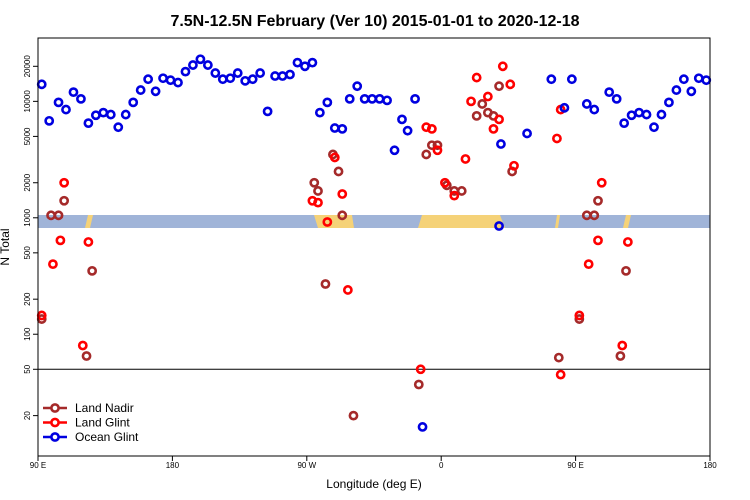 The width and height of the screenshot is (750, 500). Describe the element at coordinates (27, 136) in the screenshot. I see `y-tick-label: 5000` at that location.